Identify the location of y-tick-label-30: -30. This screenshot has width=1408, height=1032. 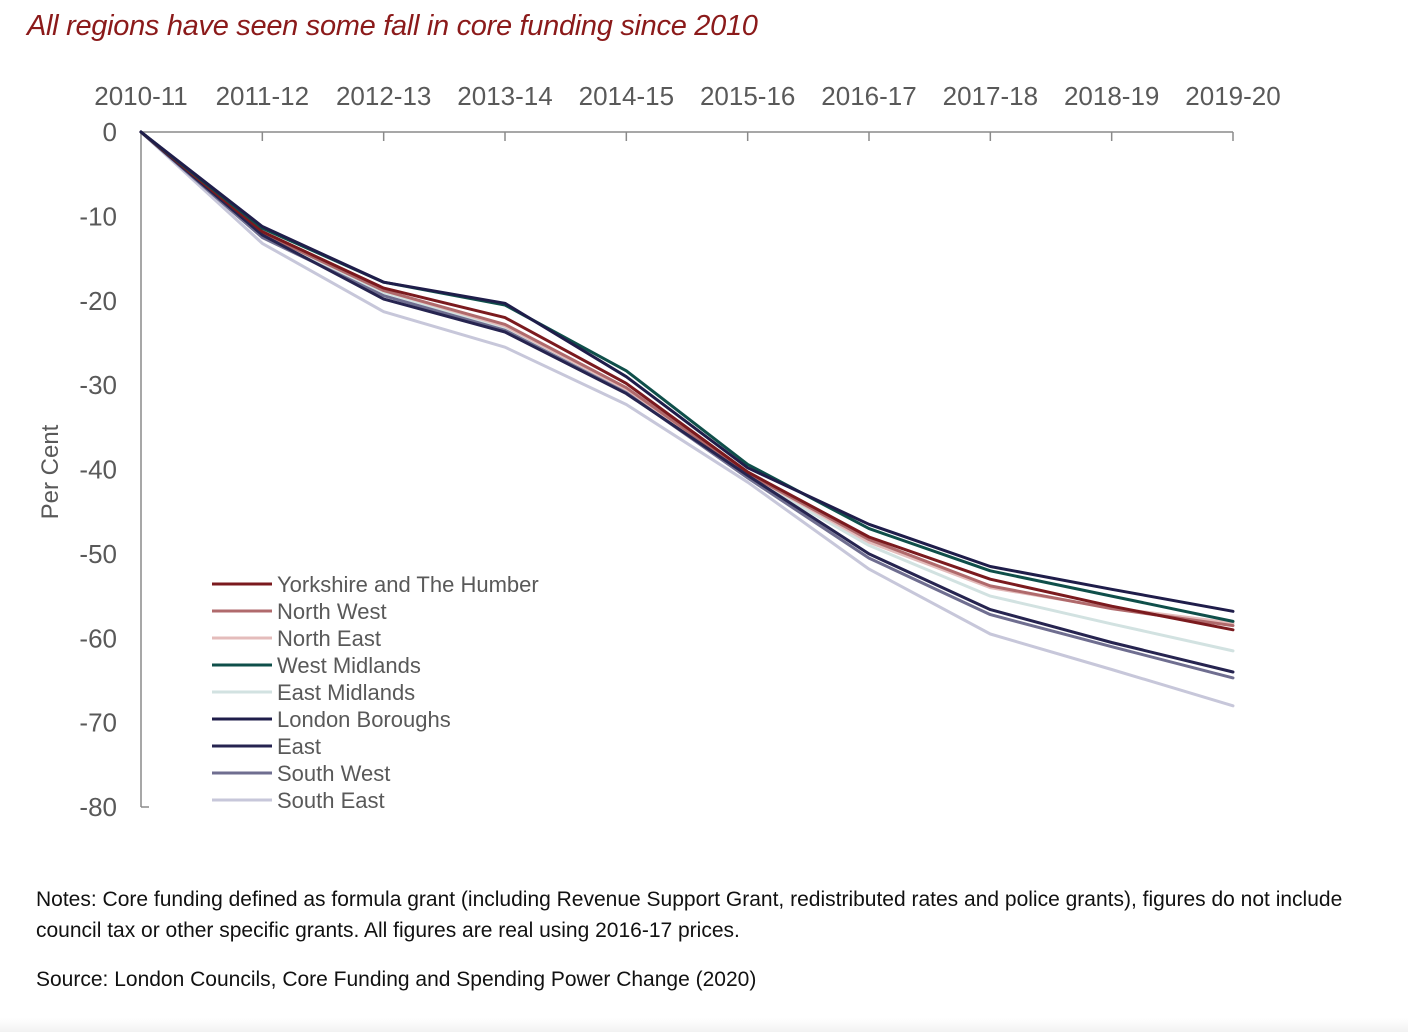
(98, 385).